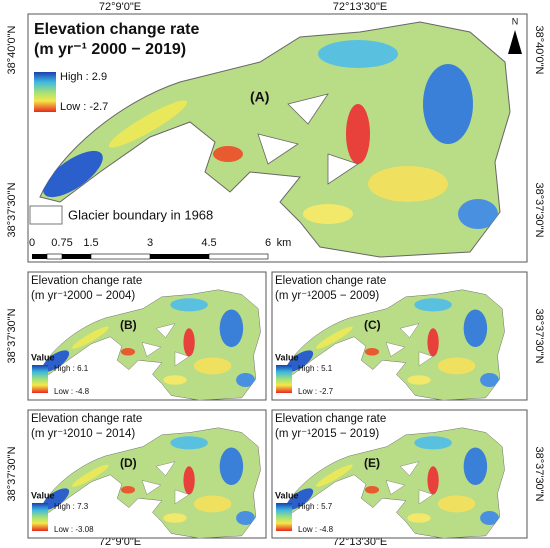  I want to click on panel-label: (E), so click(372, 463).